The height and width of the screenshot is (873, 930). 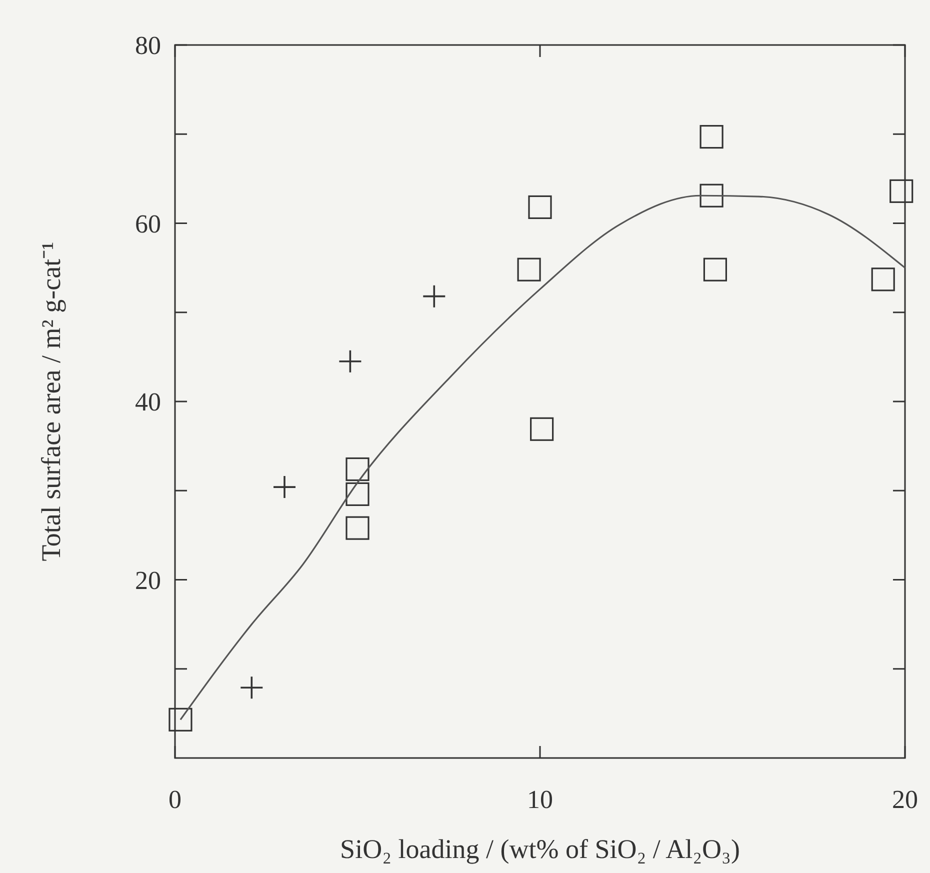 I want to click on y-tick-label: 60, so click(x=148, y=223).